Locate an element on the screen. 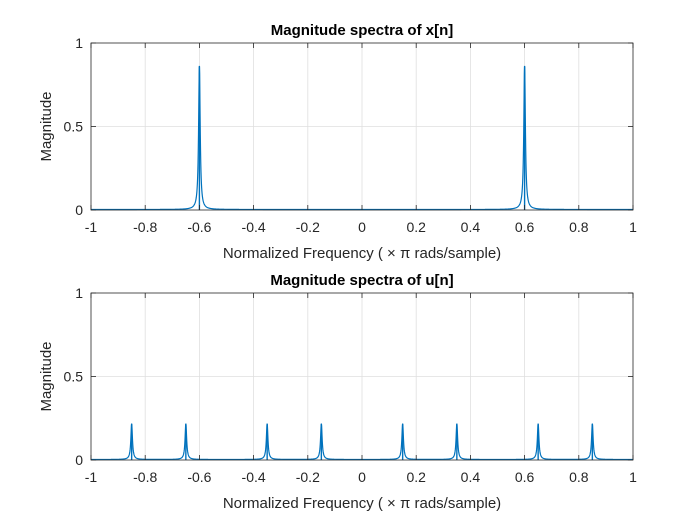 The width and height of the screenshot is (700, 530). chart-title: Magnitude spectra of u[n] is located at coordinates (361, 280).